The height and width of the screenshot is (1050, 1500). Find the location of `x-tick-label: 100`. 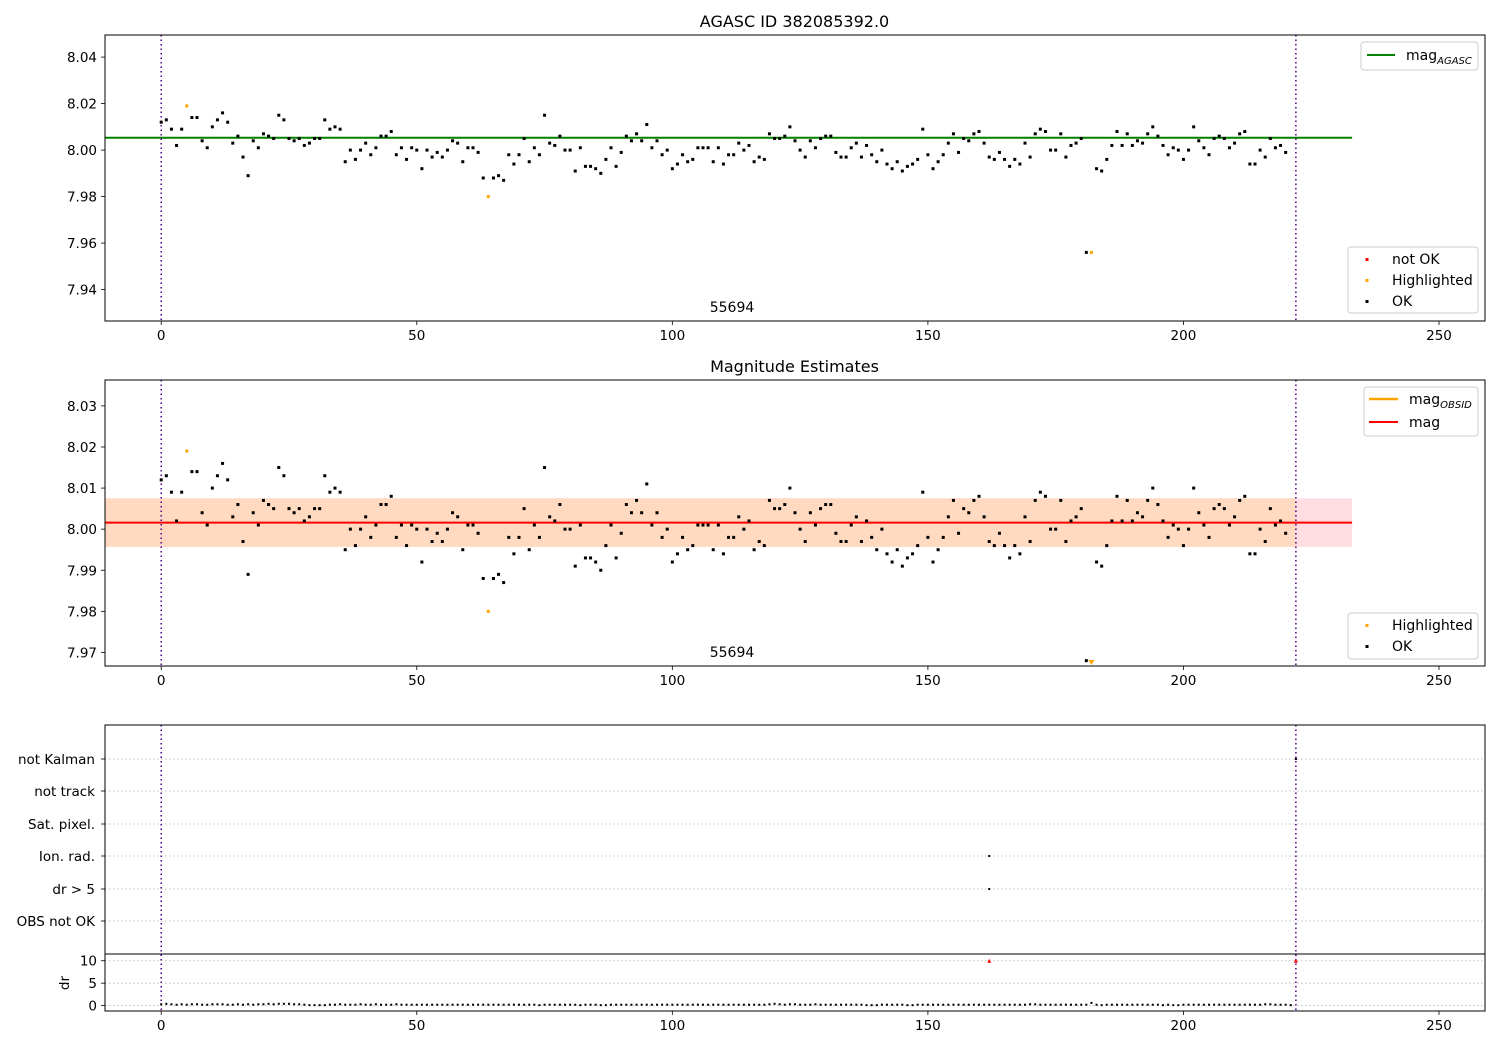

x-tick-label: 100 is located at coordinates (672, 336).